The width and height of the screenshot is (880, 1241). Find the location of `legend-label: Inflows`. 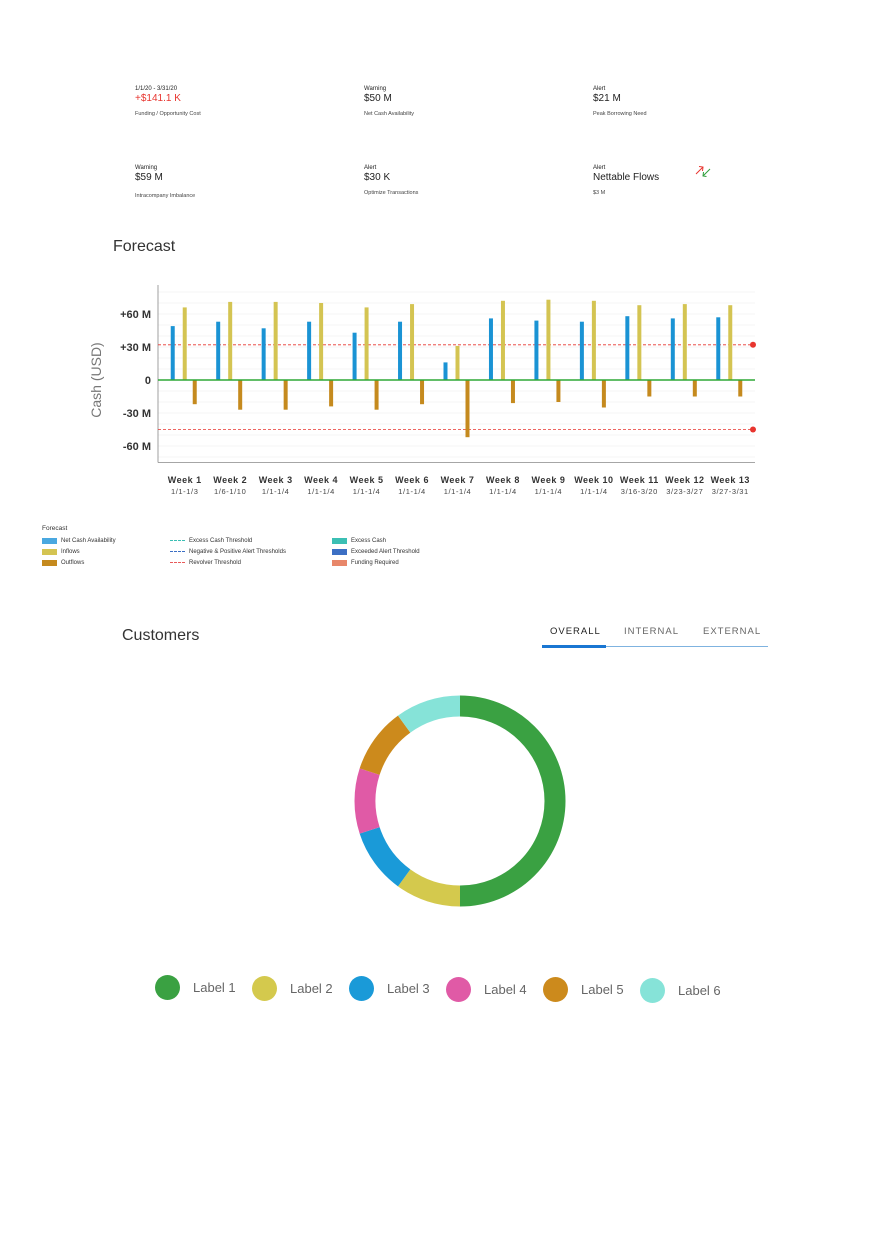

legend-label: Inflows is located at coordinates (70, 551).